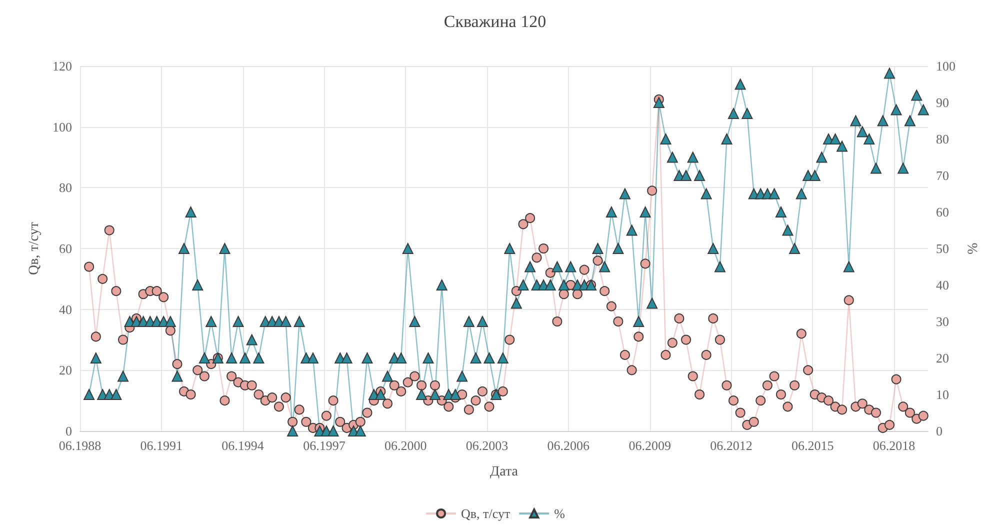 The image size is (990, 531). Describe the element at coordinates (942, 212) in the screenshot. I see `y2-tick-label: 60` at that location.